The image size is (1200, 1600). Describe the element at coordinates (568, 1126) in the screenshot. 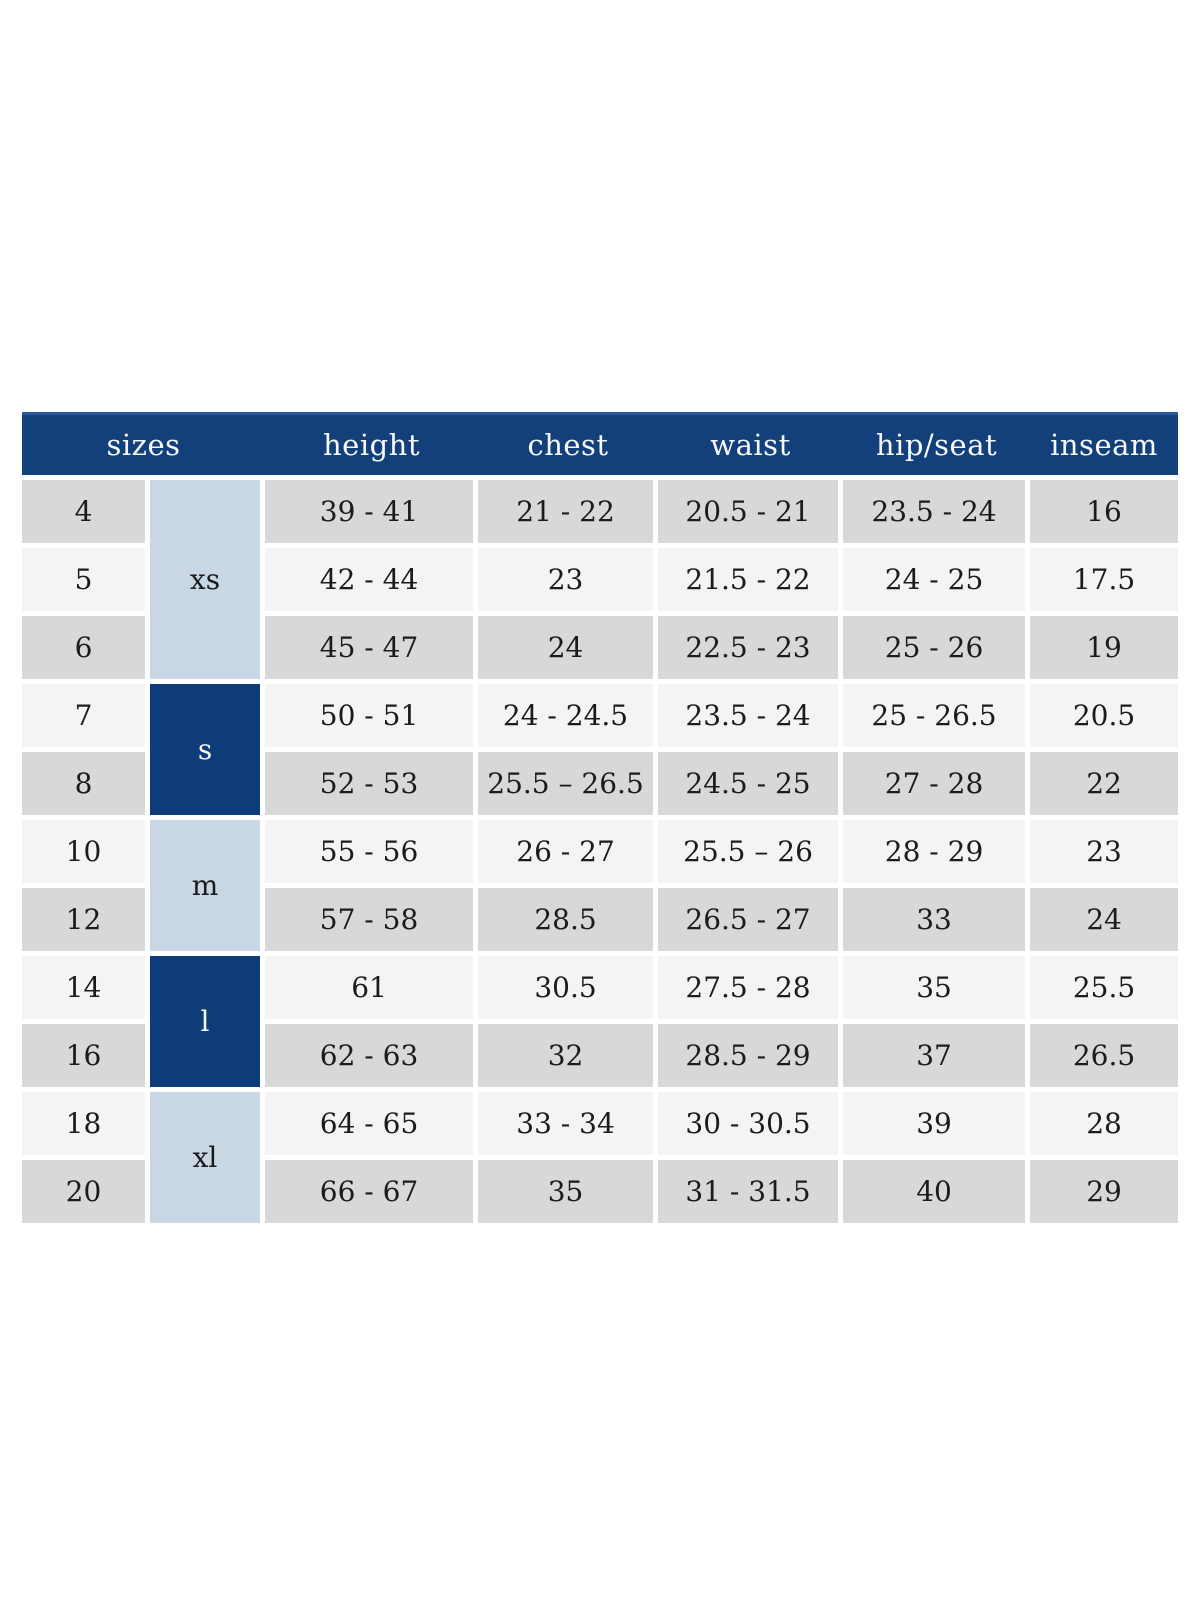

I see `chest-cell: 33 - 34` at that location.